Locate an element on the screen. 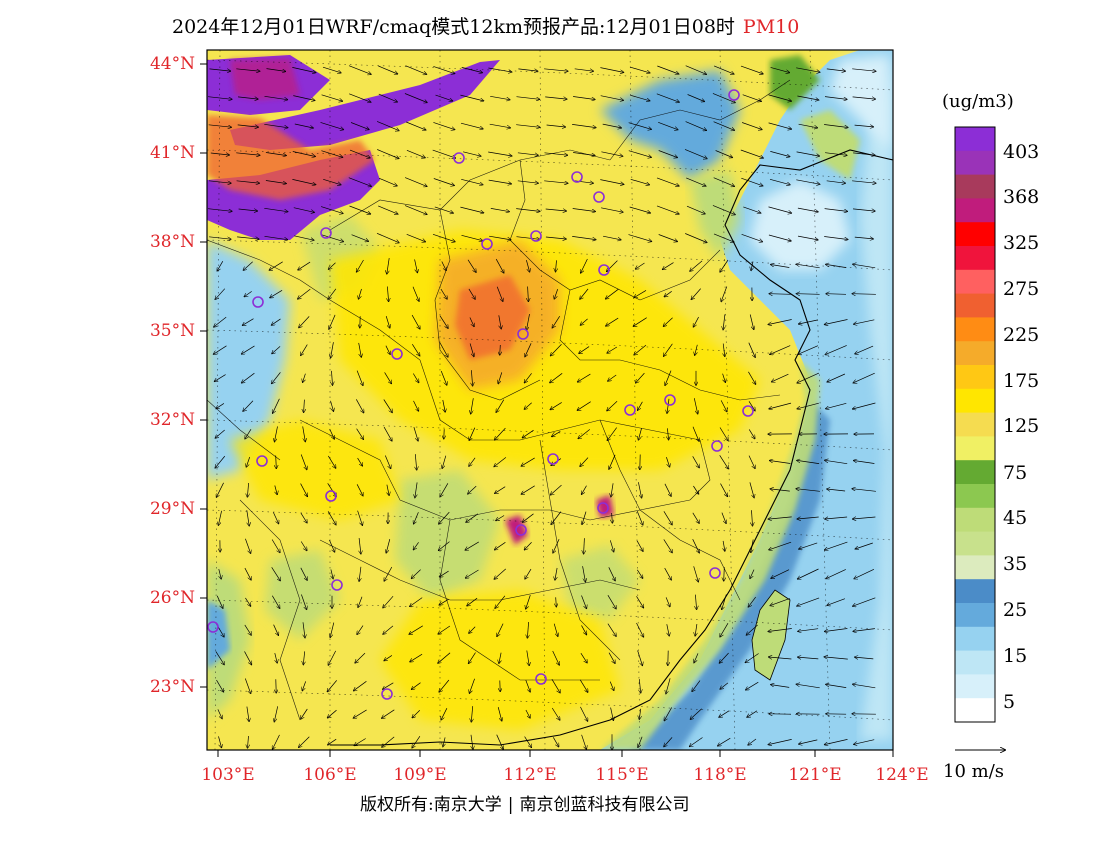 This screenshot has width=1100, height=850. lat-label: 38°N is located at coordinates (172, 242).